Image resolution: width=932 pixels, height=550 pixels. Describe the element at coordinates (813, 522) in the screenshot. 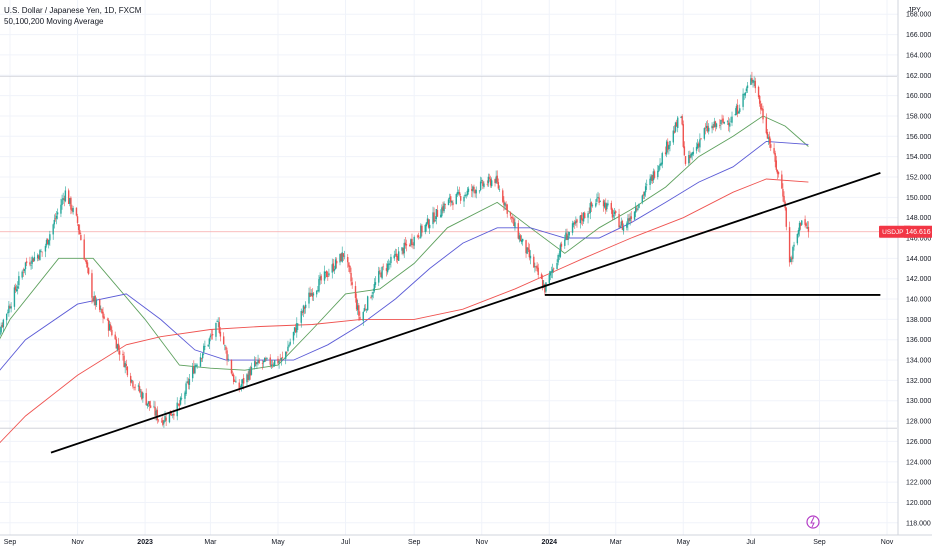

I see `event-icon` at that location.